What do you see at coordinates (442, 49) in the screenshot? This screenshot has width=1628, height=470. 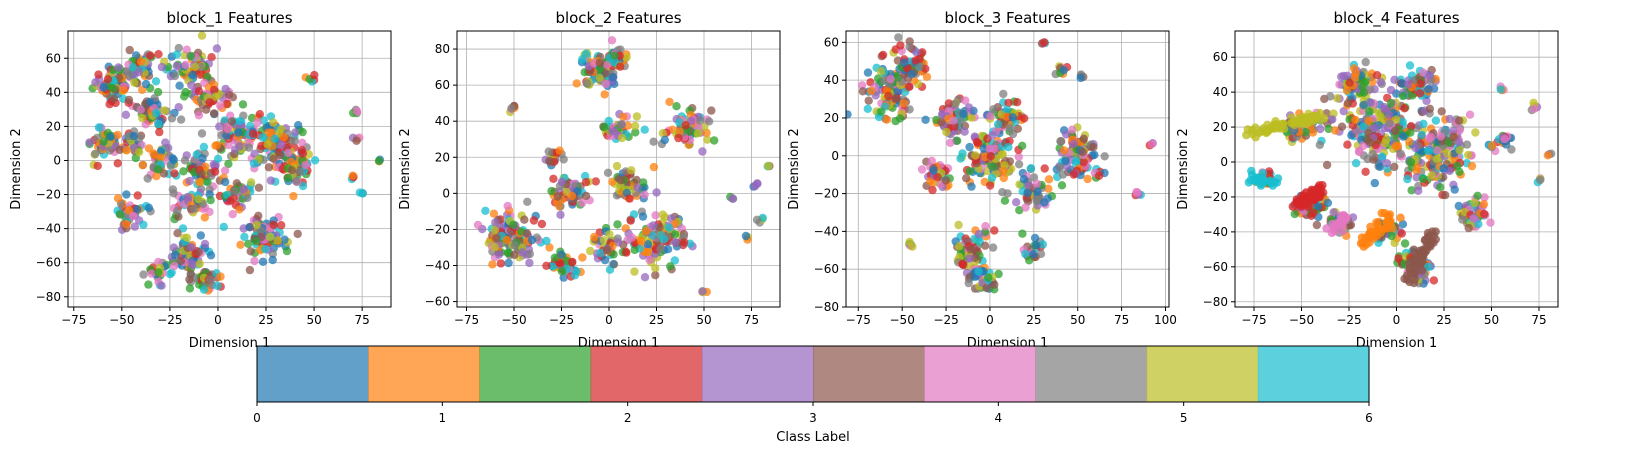 I see `y-tick-label: 80` at bounding box center [442, 49].